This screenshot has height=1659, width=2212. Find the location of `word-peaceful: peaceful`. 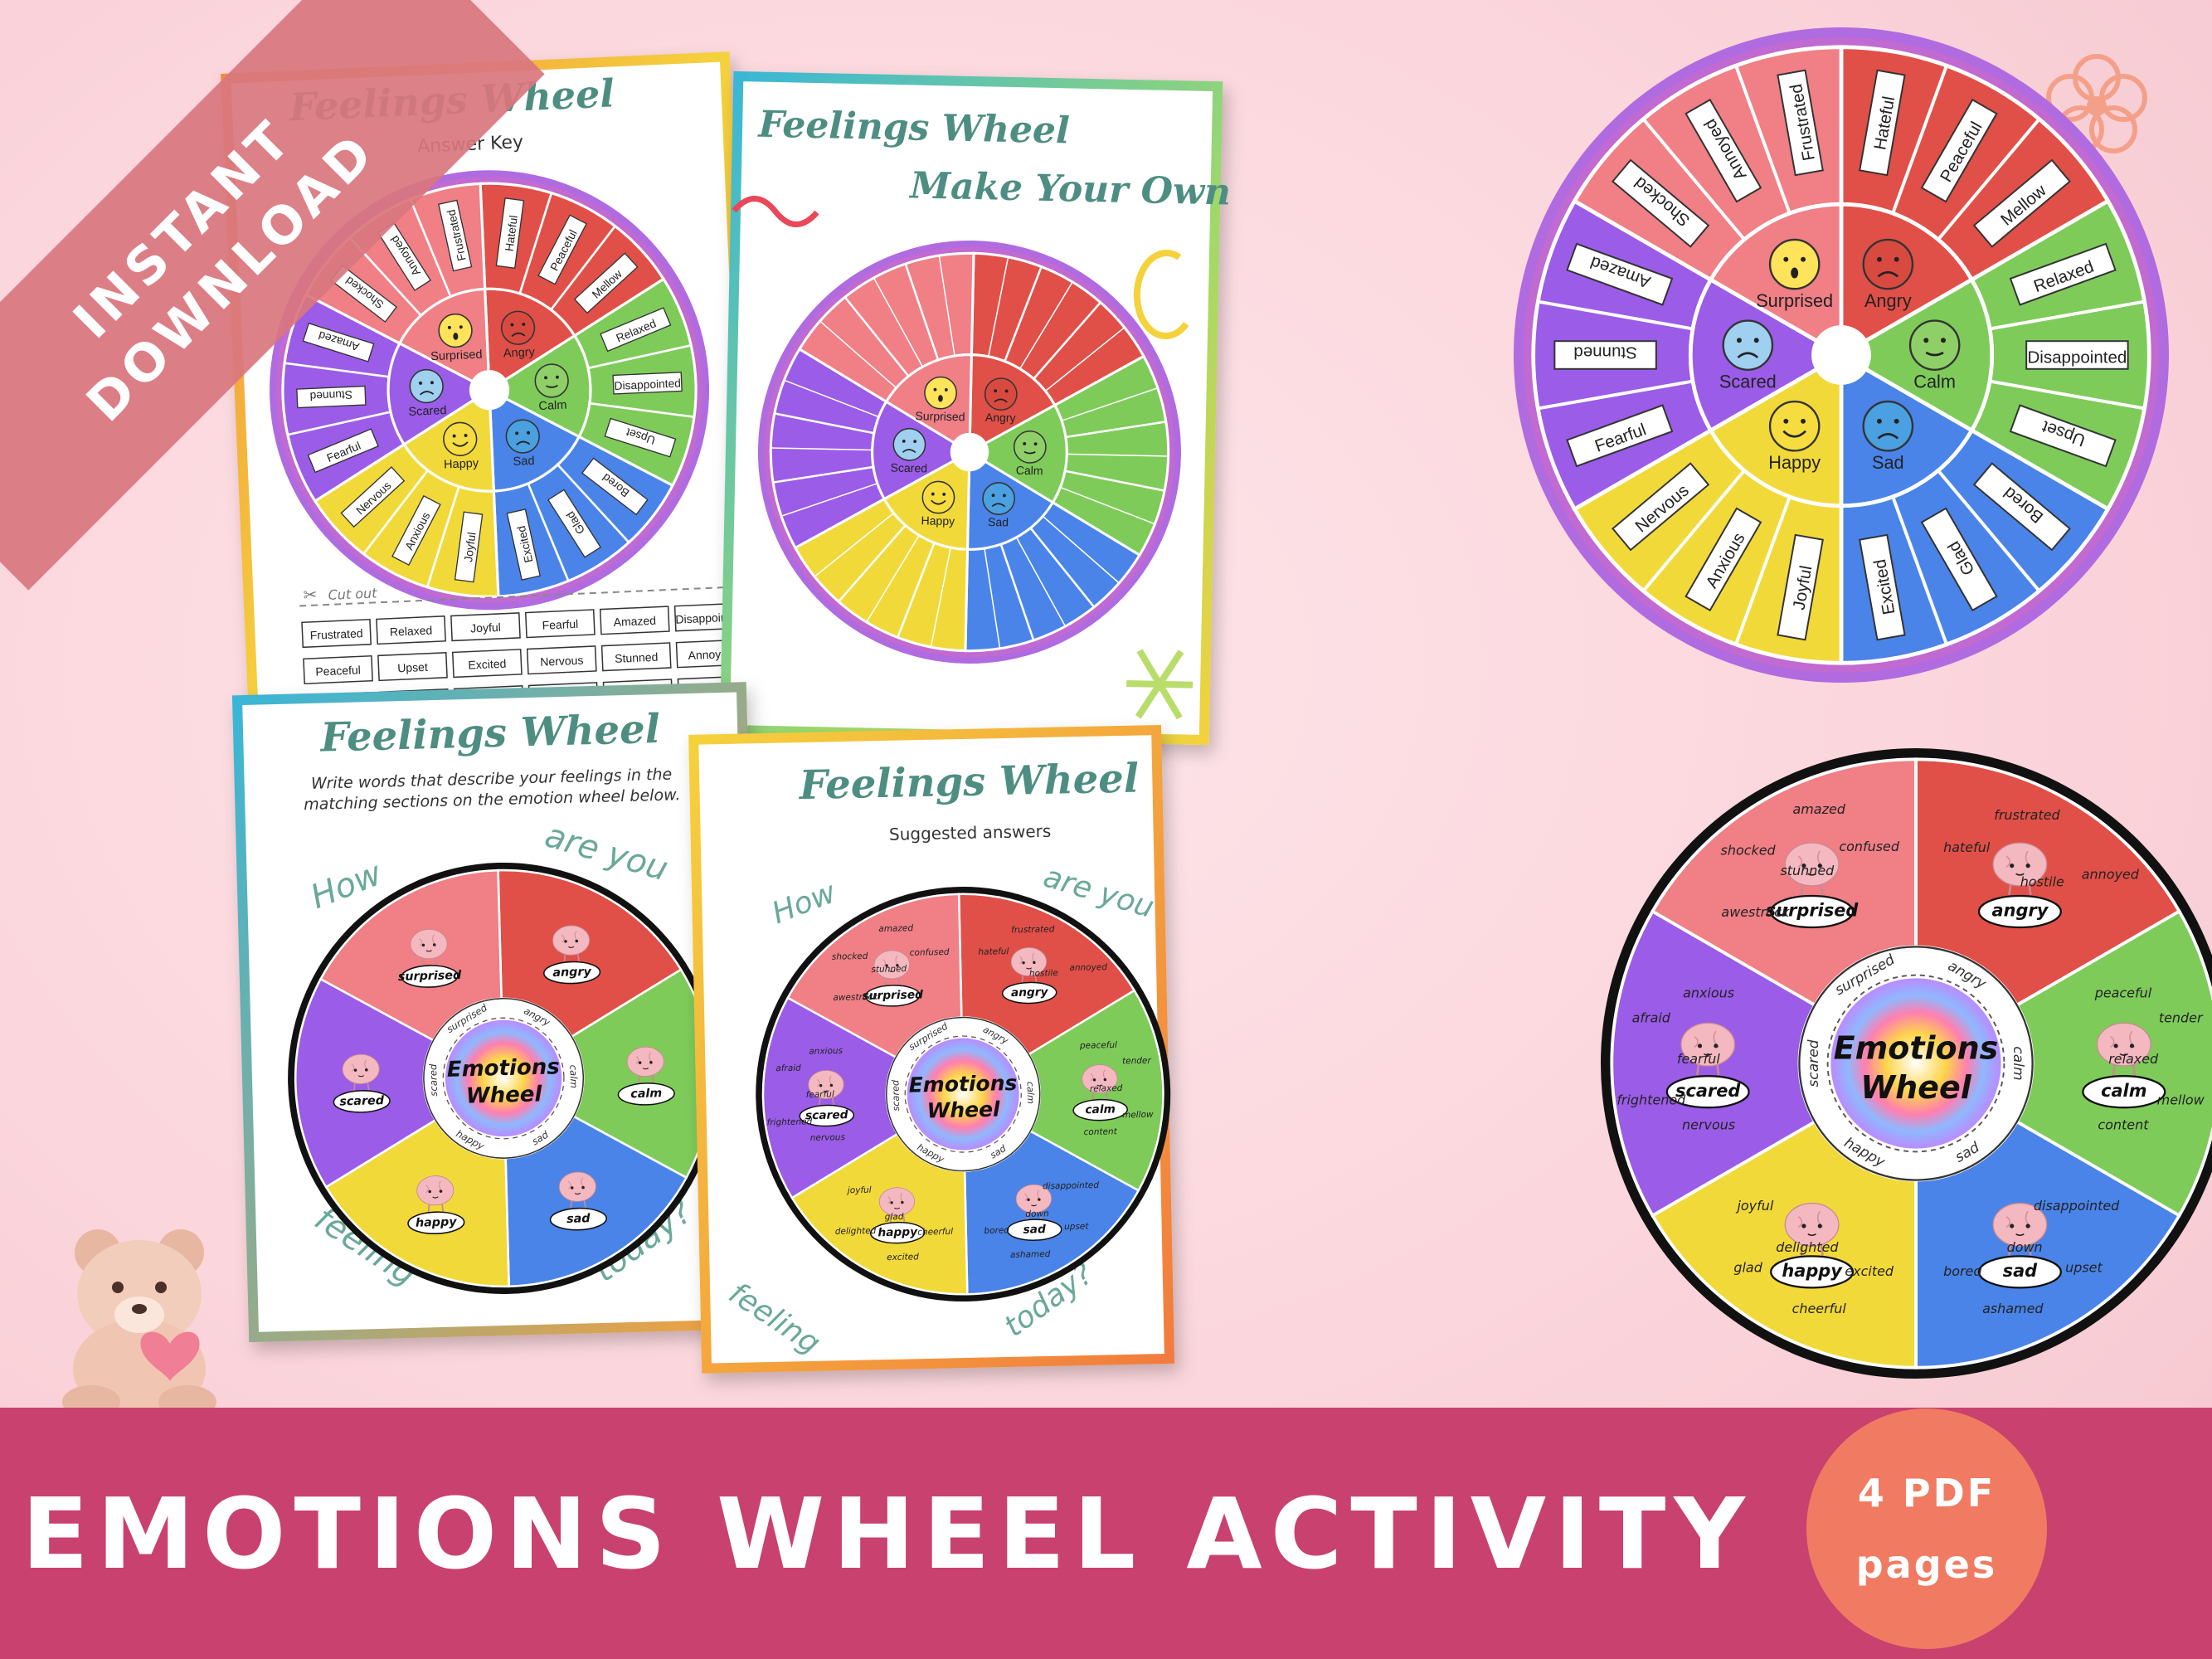

word-peaceful: peaceful is located at coordinates (1098, 1045).